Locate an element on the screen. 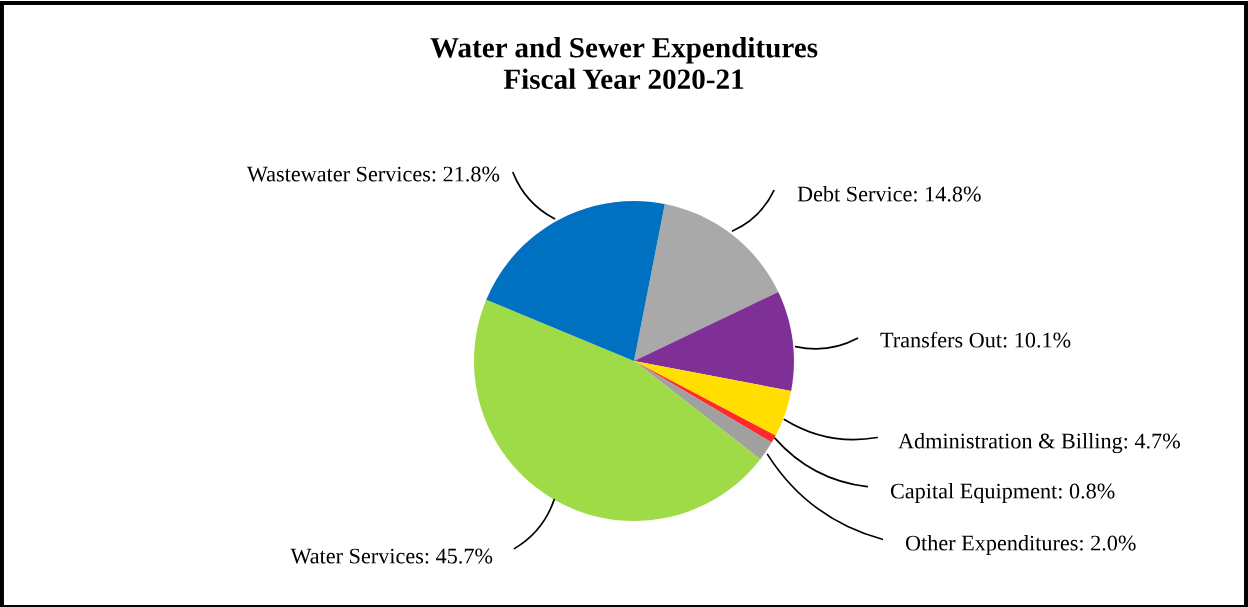  slice-label: Debt Service: 14.8% is located at coordinates (889, 193).